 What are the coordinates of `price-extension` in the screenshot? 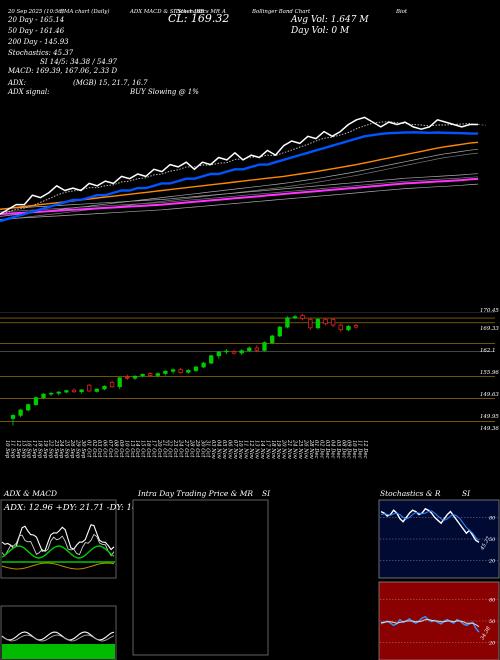 It's located at (482, 125).